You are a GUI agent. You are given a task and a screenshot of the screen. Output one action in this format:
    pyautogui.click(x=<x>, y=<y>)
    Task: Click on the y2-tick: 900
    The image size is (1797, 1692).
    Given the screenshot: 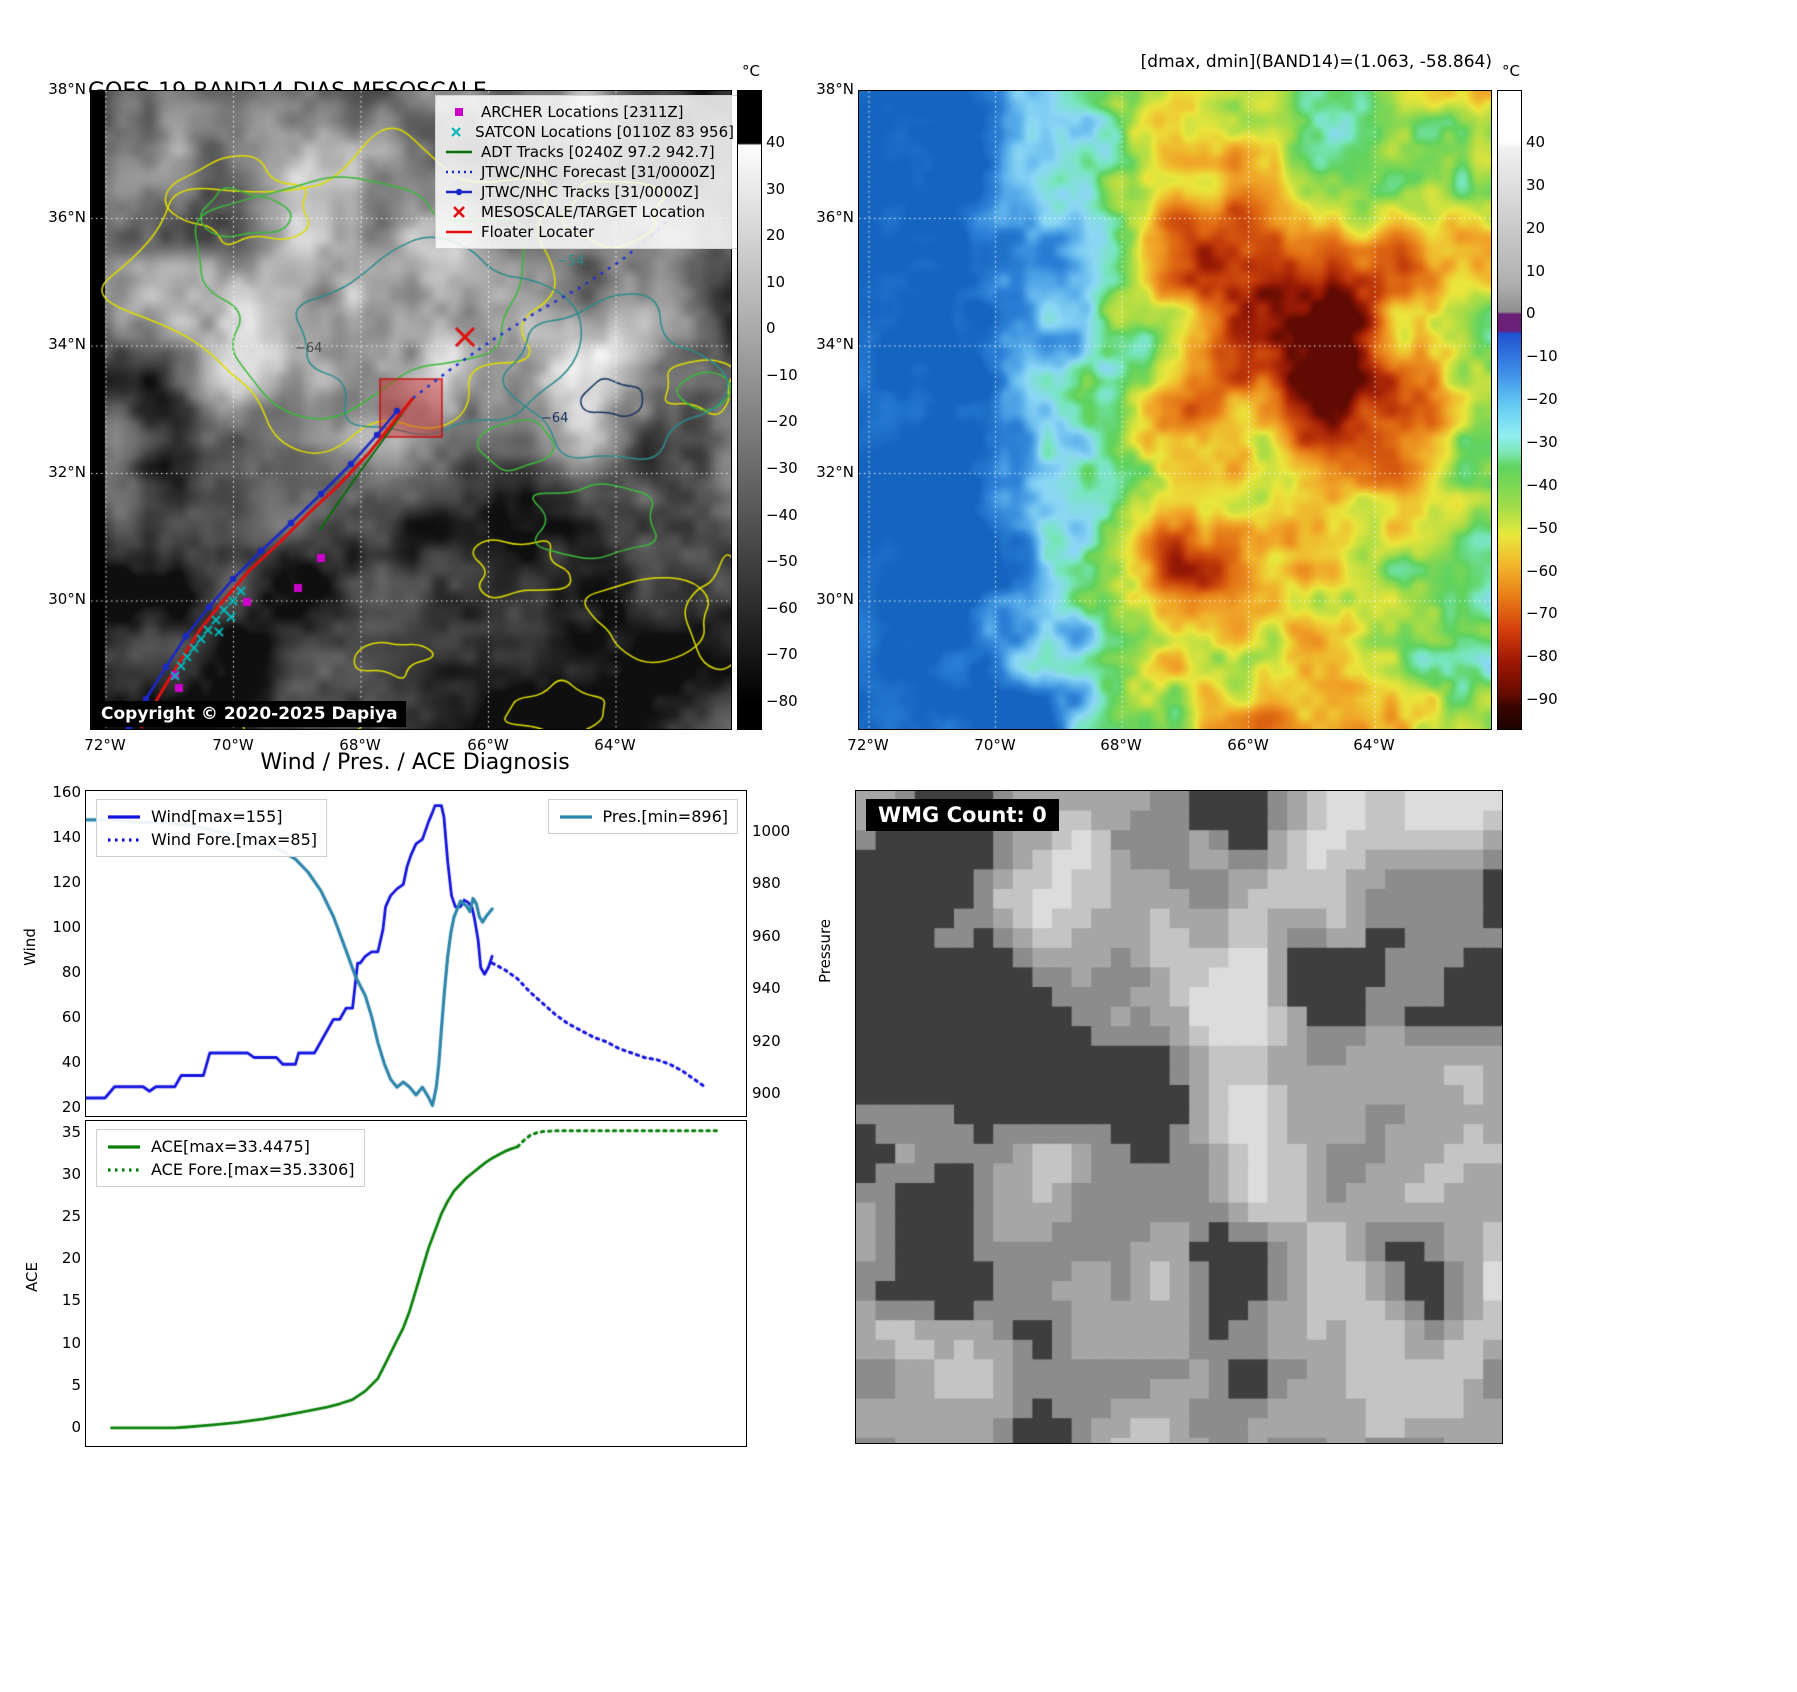 What is the action you would take?
    pyautogui.click(x=766, y=1093)
    